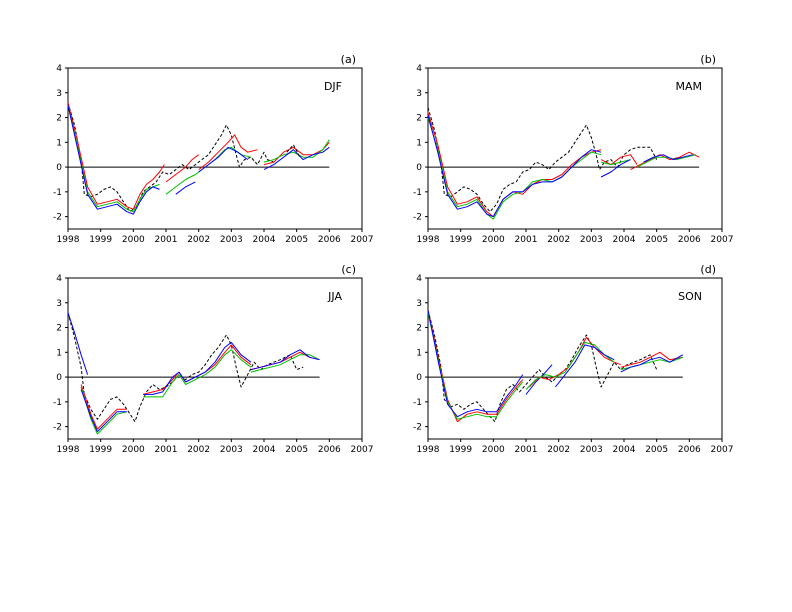 This screenshot has height=612, width=792. What do you see at coordinates (348, 59) in the screenshot?
I see `panel-label: (a)` at bounding box center [348, 59].